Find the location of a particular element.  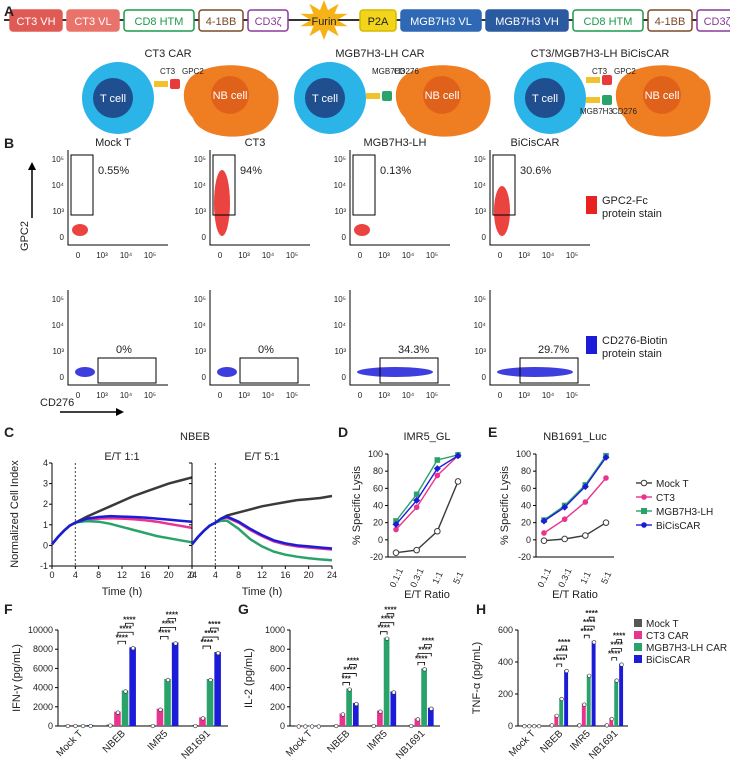

antigen-label: MGB7H3 is located at coordinates (596, 111).